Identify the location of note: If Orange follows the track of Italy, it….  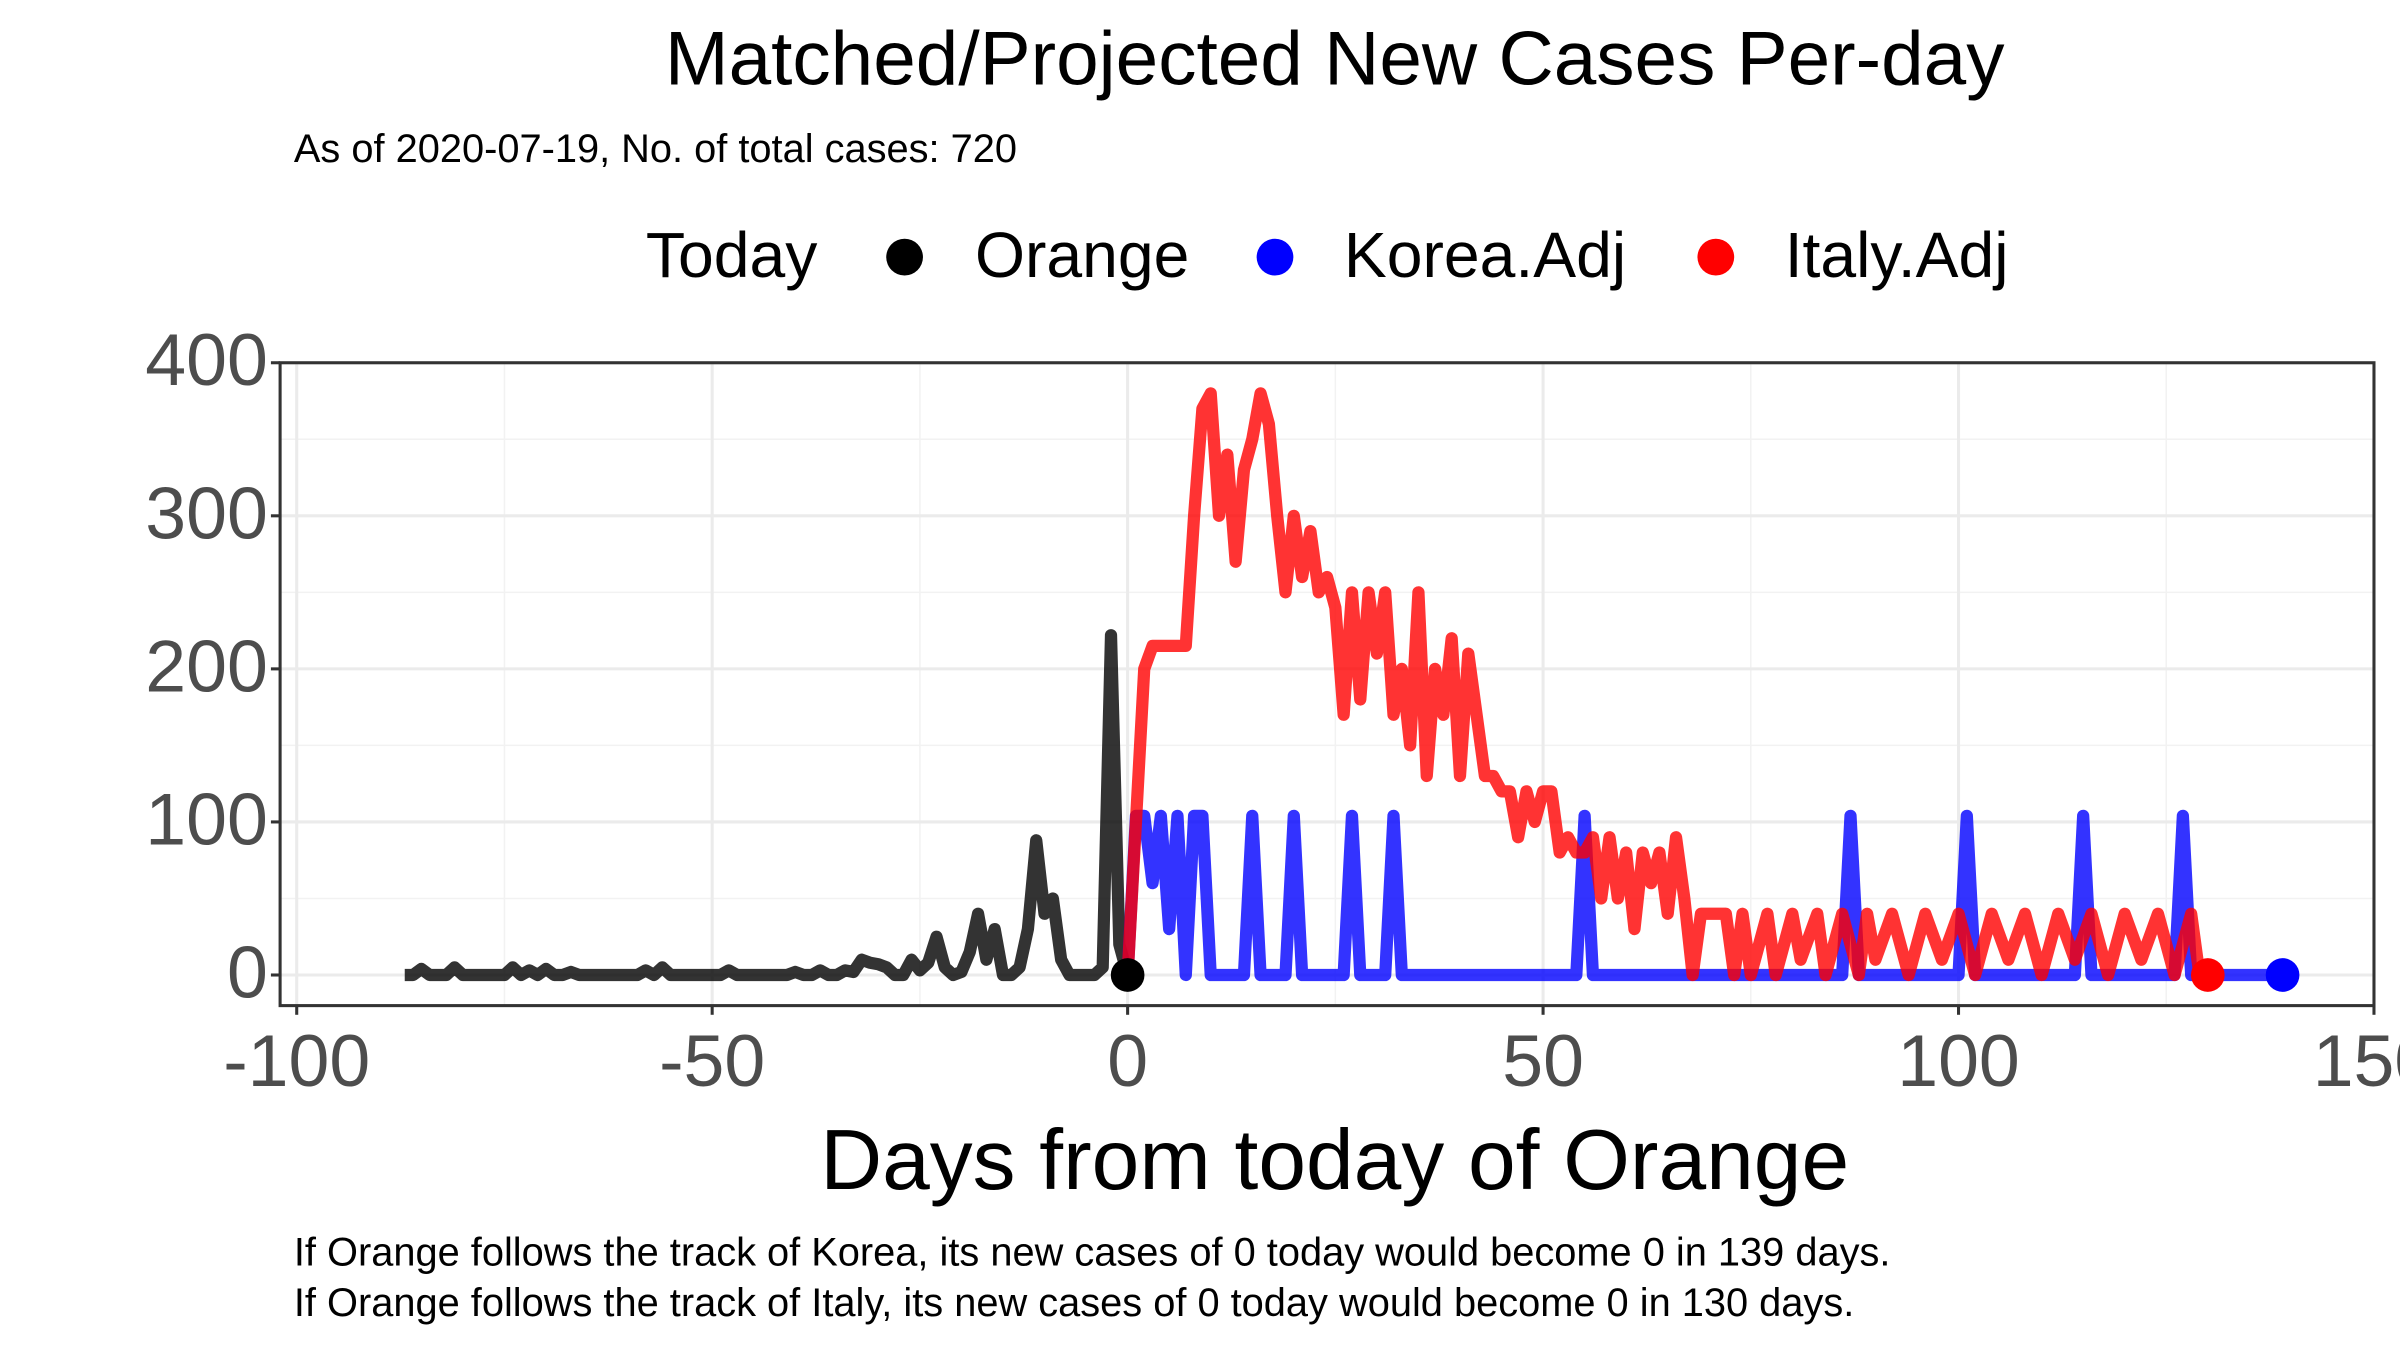
(1074, 1303).